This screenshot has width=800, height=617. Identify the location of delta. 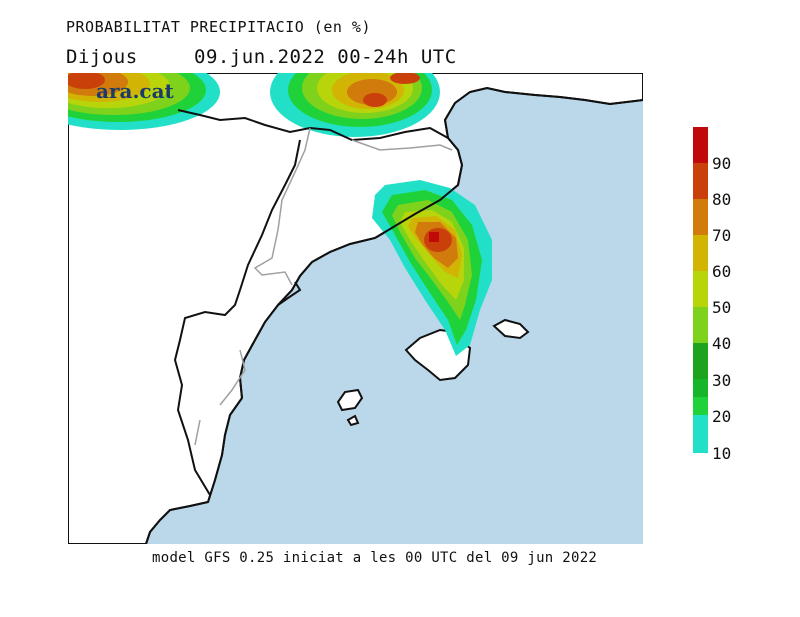
(289, 293).